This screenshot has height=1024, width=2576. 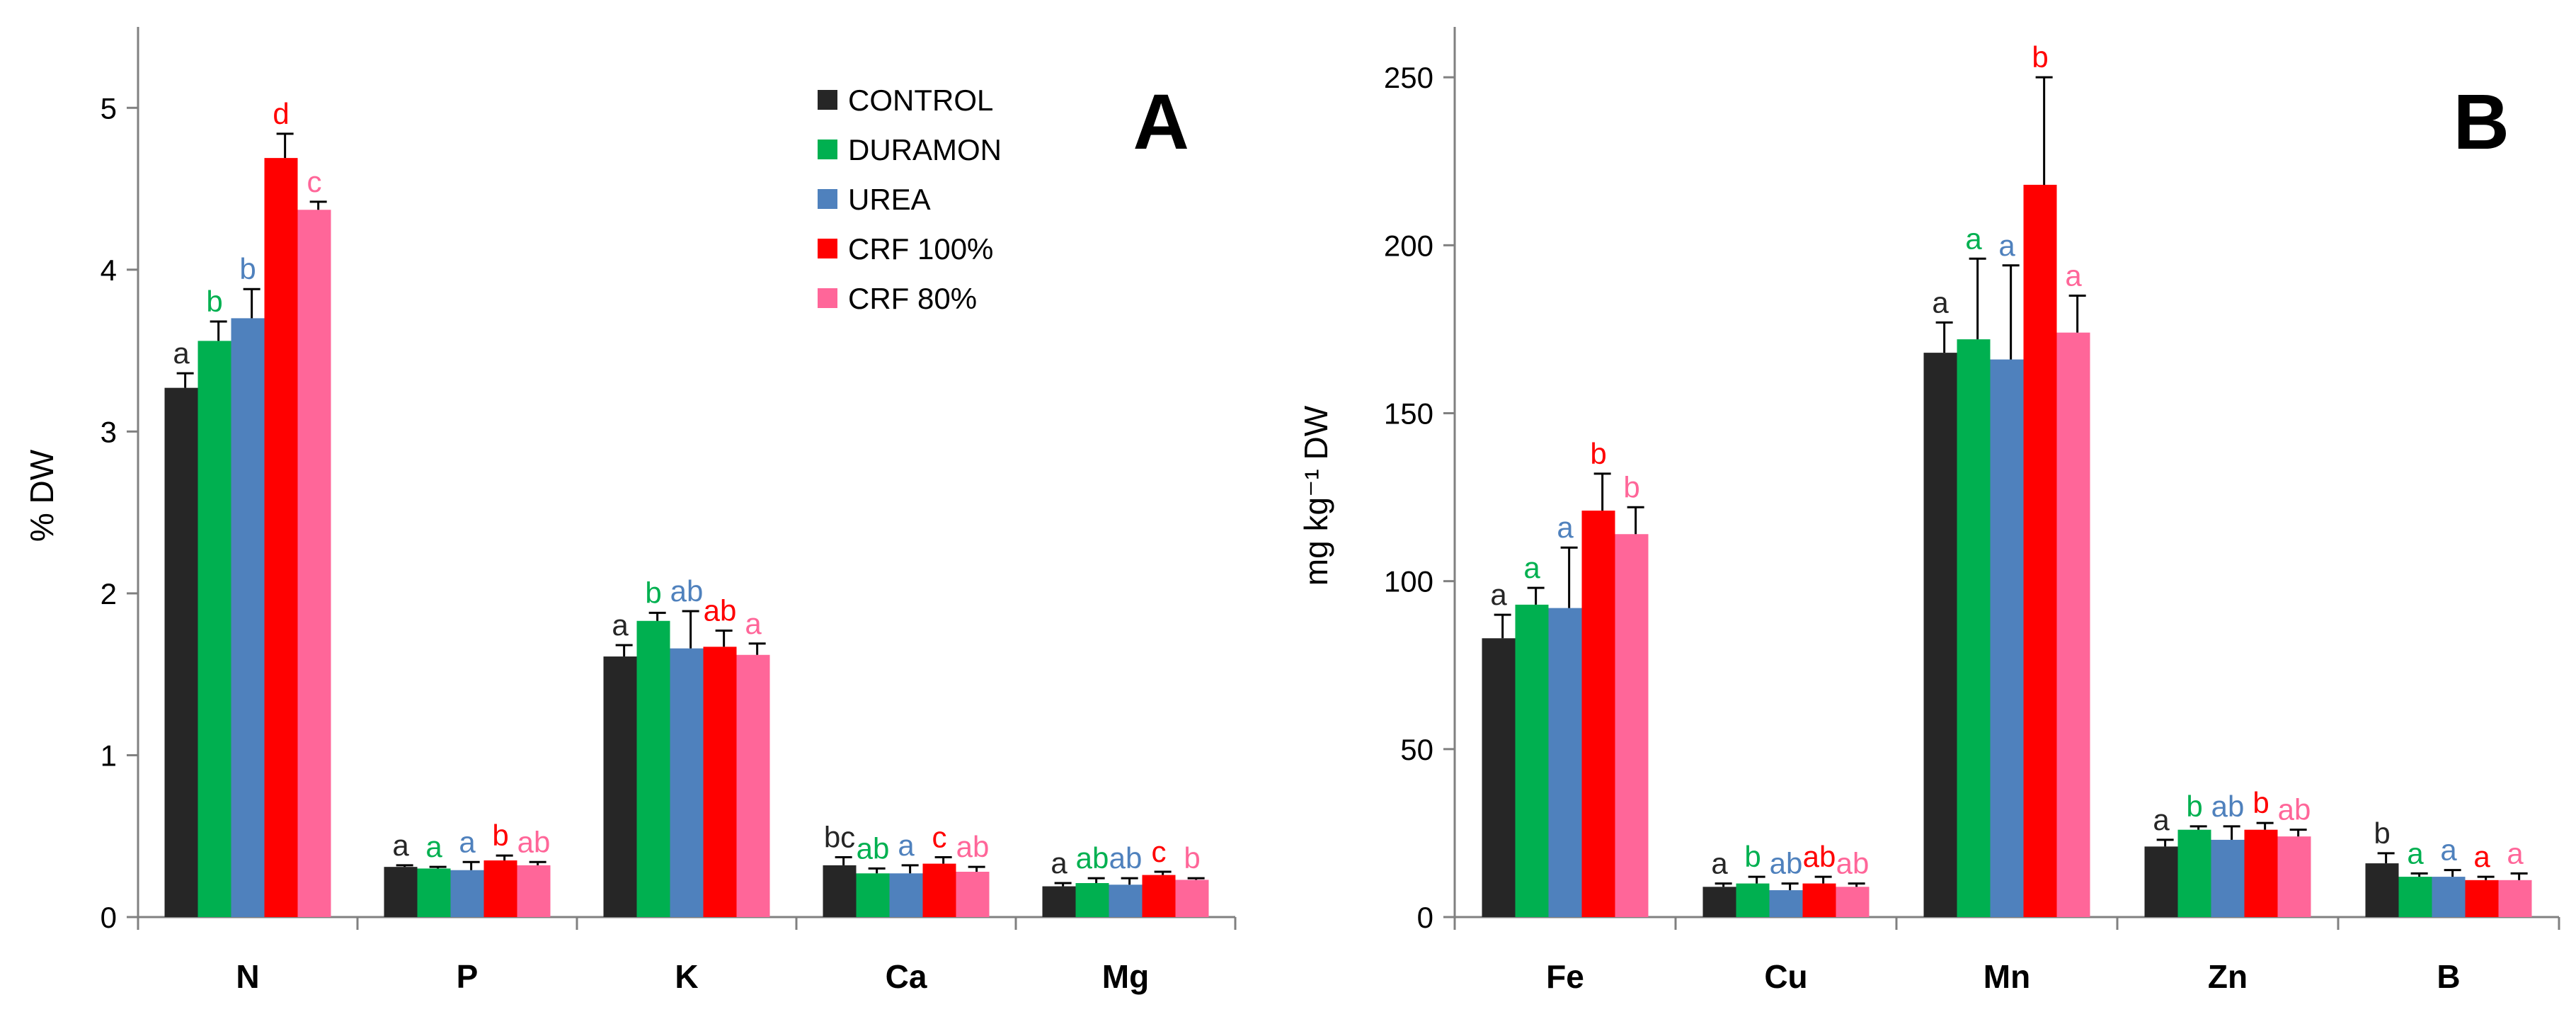 What do you see at coordinates (1408, 581) in the screenshot?
I see `y-tick-label: 100` at bounding box center [1408, 581].